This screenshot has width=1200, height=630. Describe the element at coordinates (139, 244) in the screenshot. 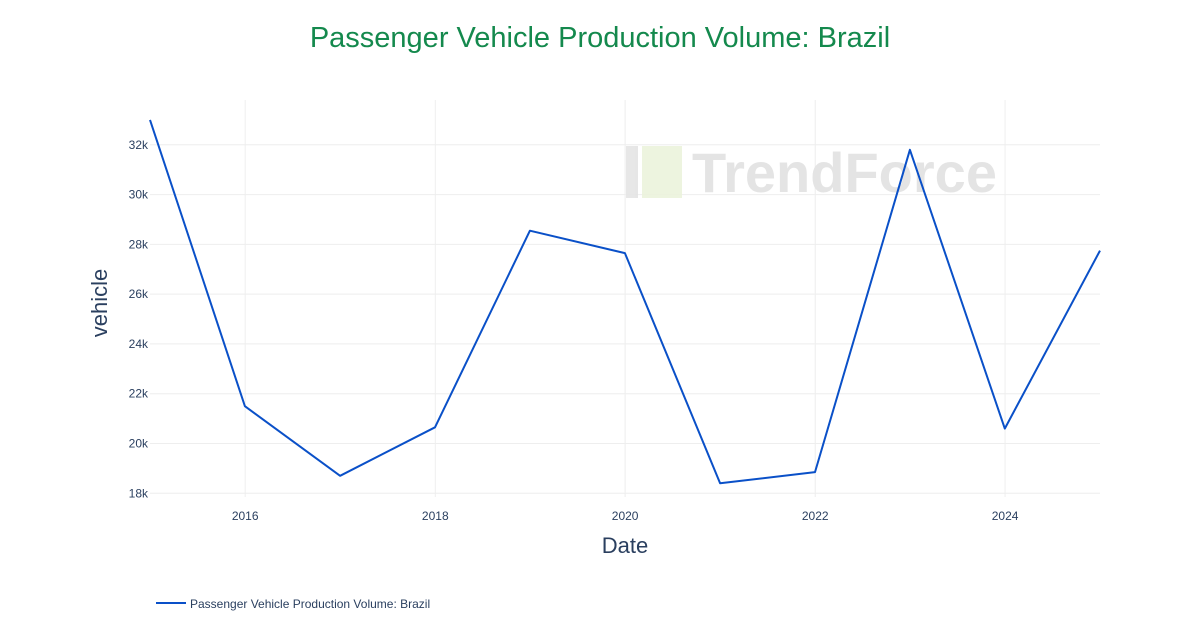

I see `y-tick-label: 28k` at that location.